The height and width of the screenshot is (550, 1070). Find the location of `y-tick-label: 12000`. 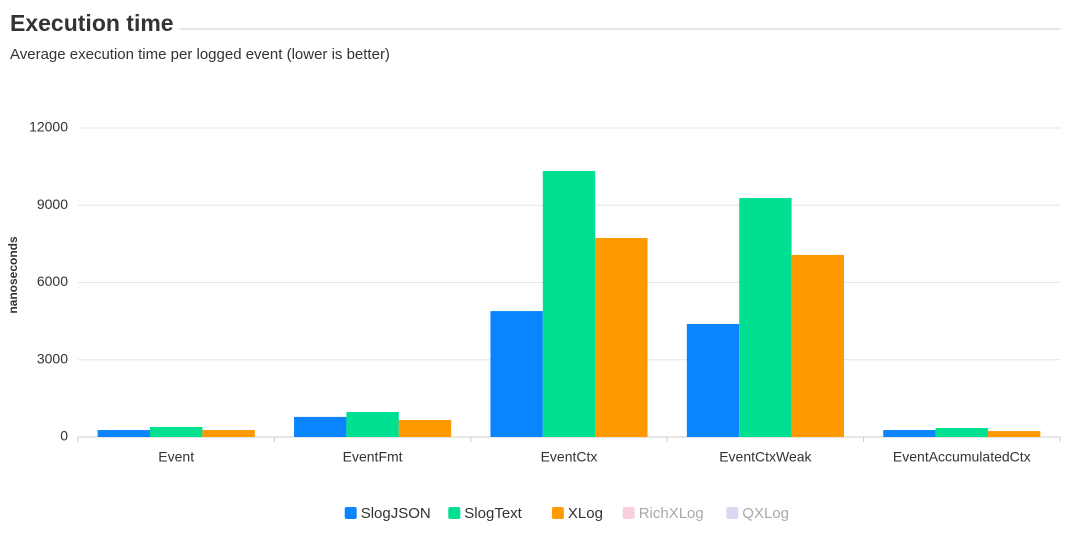

y-tick-label: 12000 is located at coordinates (48, 127).